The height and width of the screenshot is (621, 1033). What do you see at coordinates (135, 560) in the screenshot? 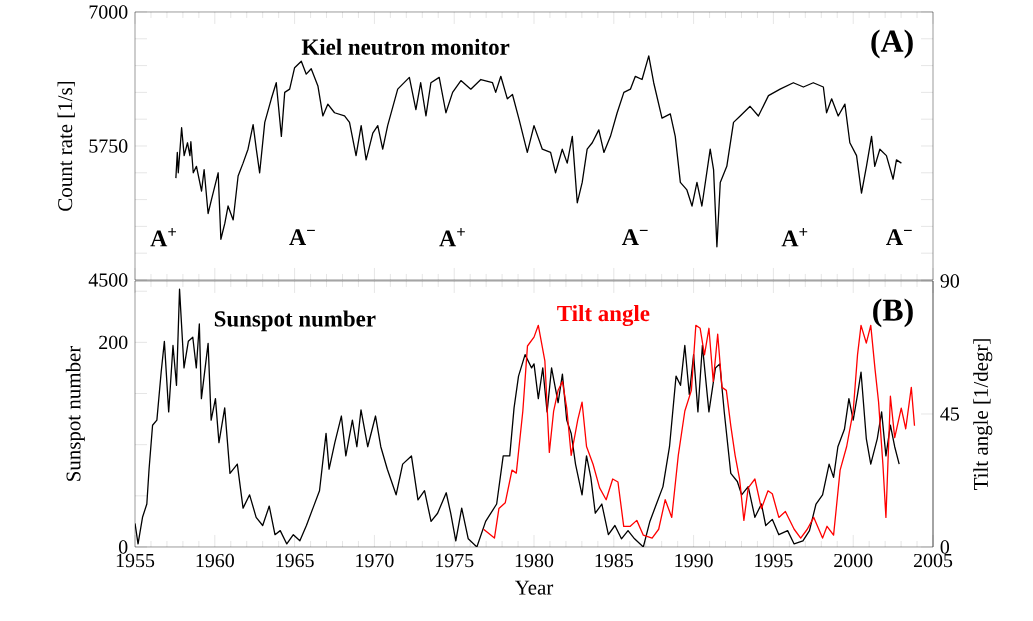
I see `x-tick-label: 1955` at bounding box center [135, 560].